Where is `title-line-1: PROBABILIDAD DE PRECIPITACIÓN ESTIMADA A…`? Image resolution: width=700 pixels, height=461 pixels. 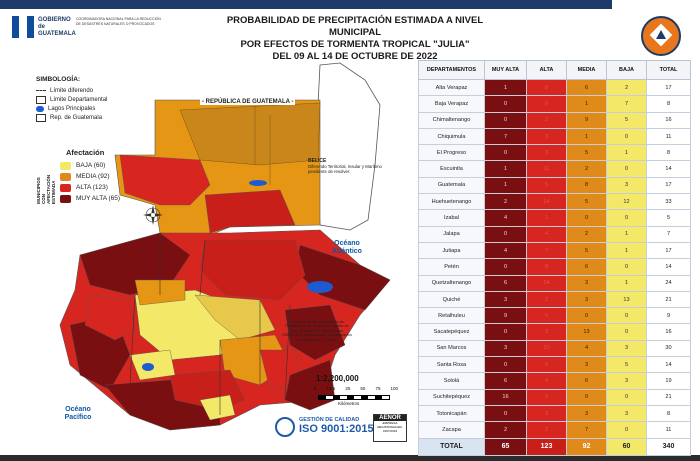
title-line-1: PROBABILIDAD DE PRECIPITACIÓN ESTIMADA A… is located at coordinates (355, 26).